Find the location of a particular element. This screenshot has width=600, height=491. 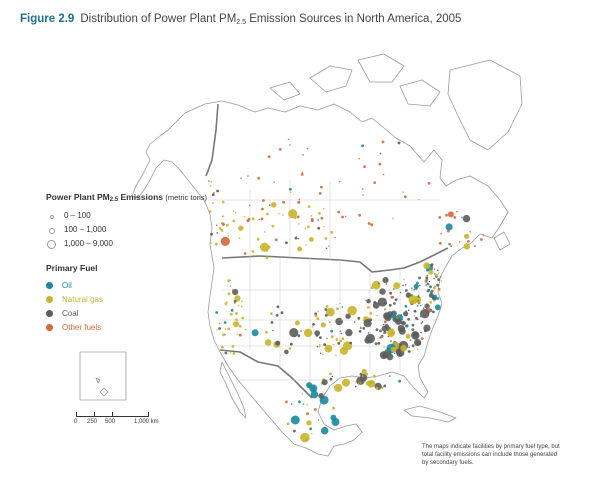

us-mexico-border is located at coordinates (266, 374).